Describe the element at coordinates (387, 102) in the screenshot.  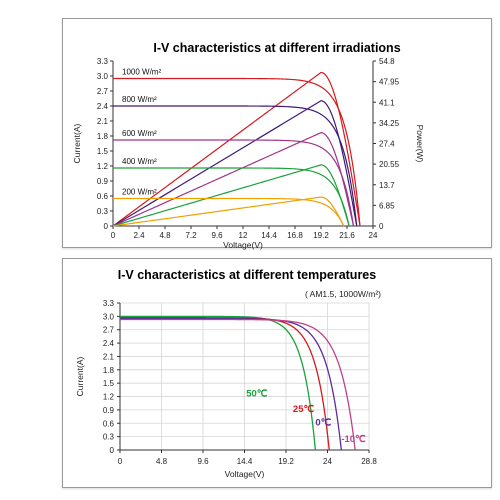
I see `y2-tick-label: 41.1` at that location.